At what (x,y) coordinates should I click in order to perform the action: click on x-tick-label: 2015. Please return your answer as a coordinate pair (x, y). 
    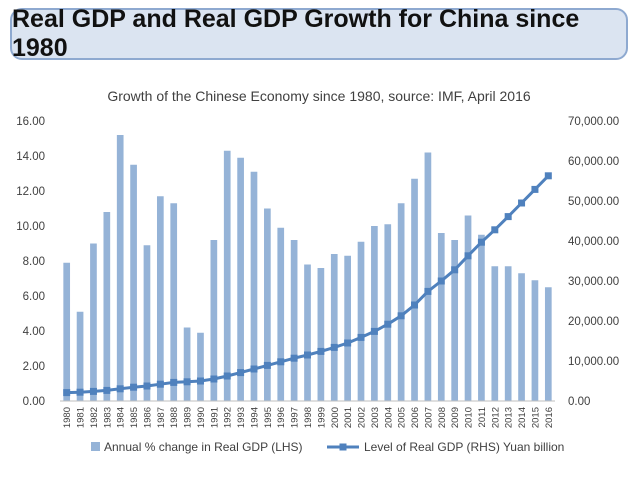
    Looking at the image, I should click on (535, 417).